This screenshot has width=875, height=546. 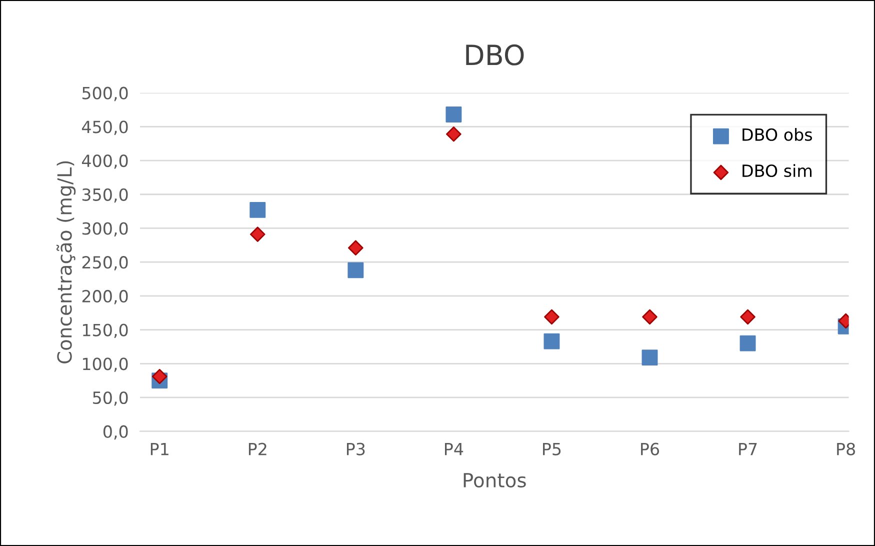 I want to click on y-tick-label: 300,0, so click(x=105, y=229).